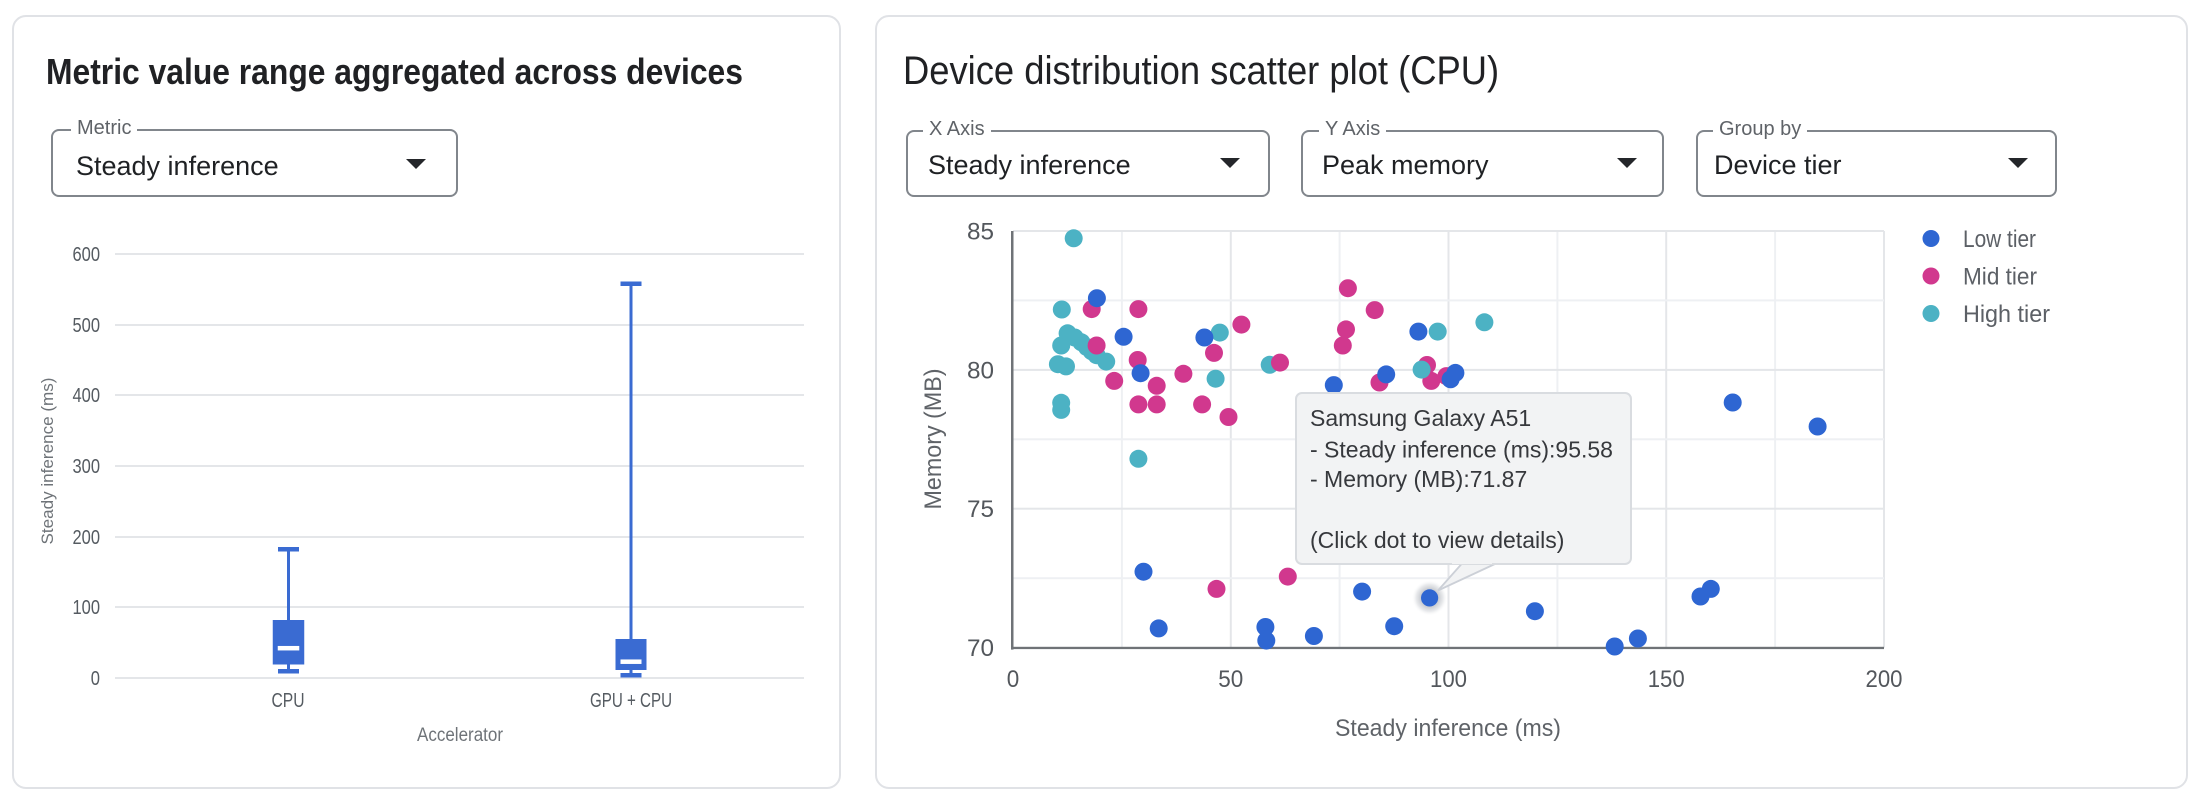  Describe the element at coordinates (460, 735) in the screenshot. I see `svg-text: Accelerator` at that location.